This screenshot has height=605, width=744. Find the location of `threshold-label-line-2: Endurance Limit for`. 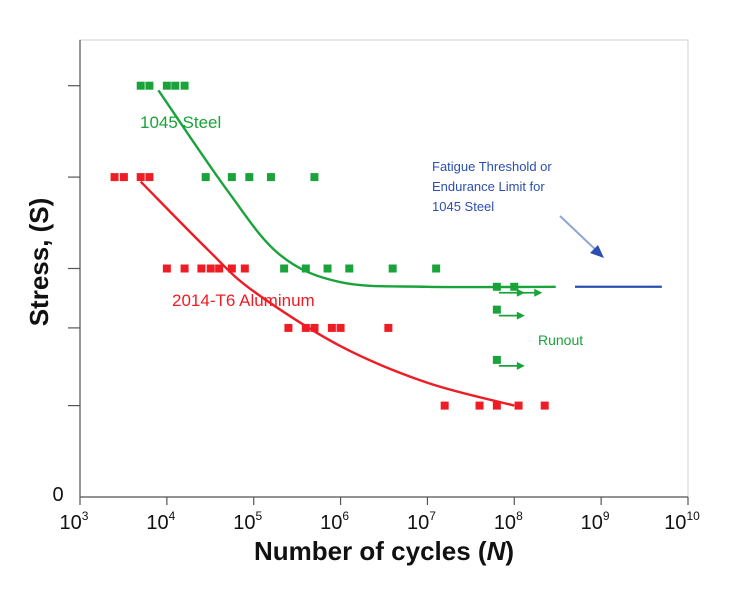

threshold-label-line-2: Endurance Limit for is located at coordinates (488, 186).